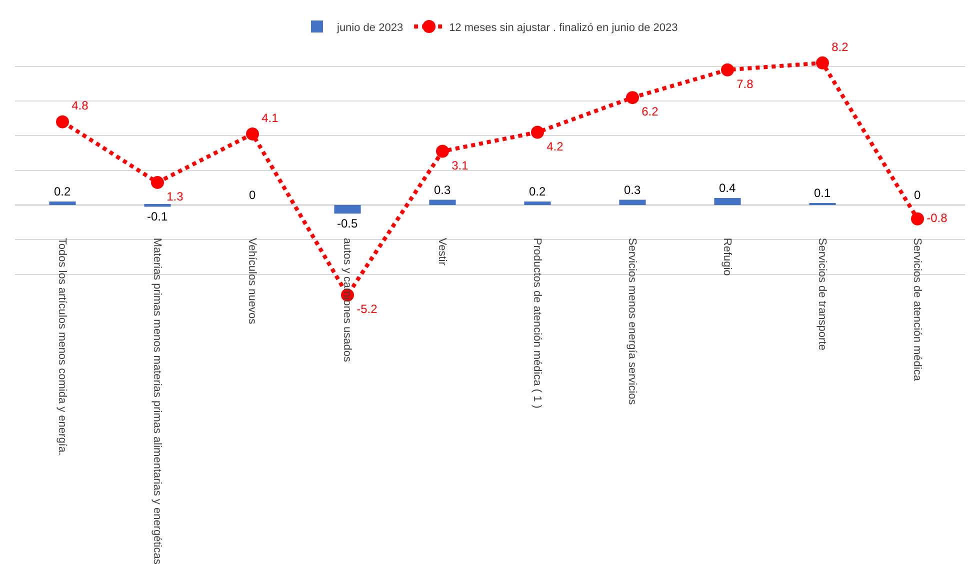 The width and height of the screenshot is (980, 577). What do you see at coordinates (536, 323) in the screenshot?
I see `x-tick-label: Productos de atención médica ( 1 )` at bounding box center [536, 323].